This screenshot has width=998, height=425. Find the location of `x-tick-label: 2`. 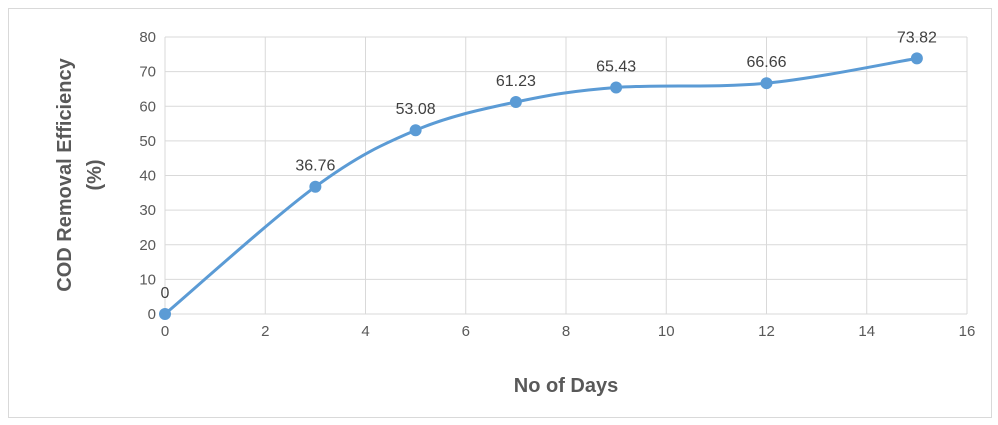

x-tick-label: 2 is located at coordinates (265, 331).